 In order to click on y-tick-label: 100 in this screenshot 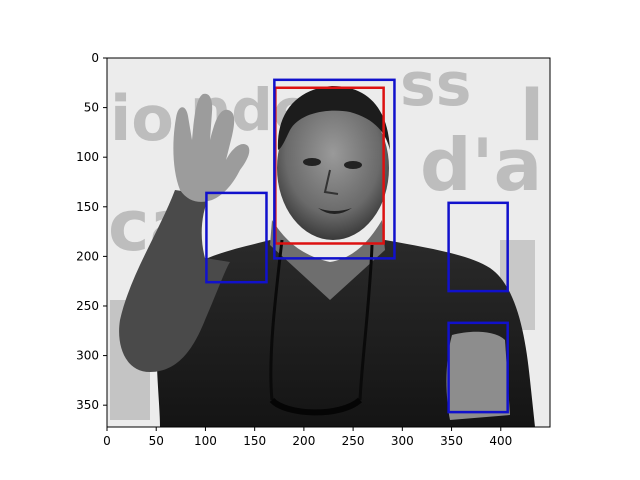, I will do `click(87, 157)`.